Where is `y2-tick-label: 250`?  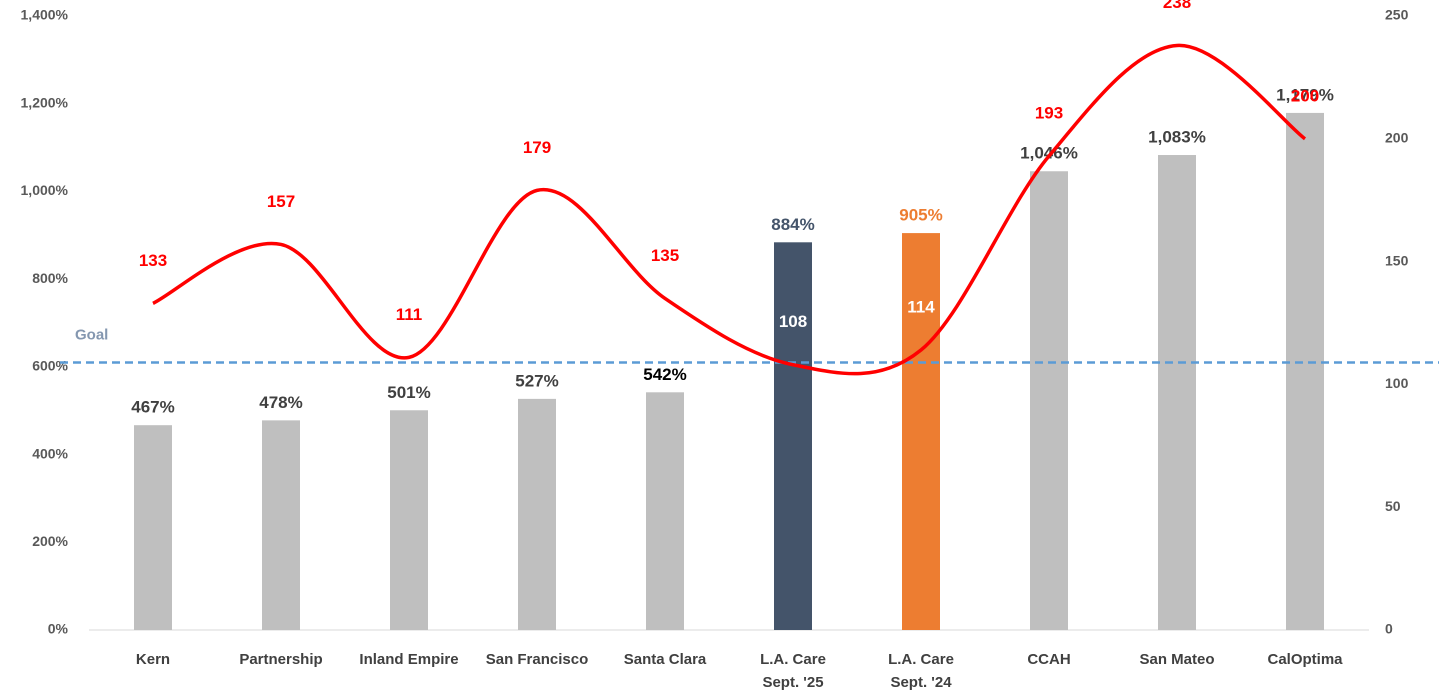
y2-tick-label: 250 is located at coordinates (1397, 15).